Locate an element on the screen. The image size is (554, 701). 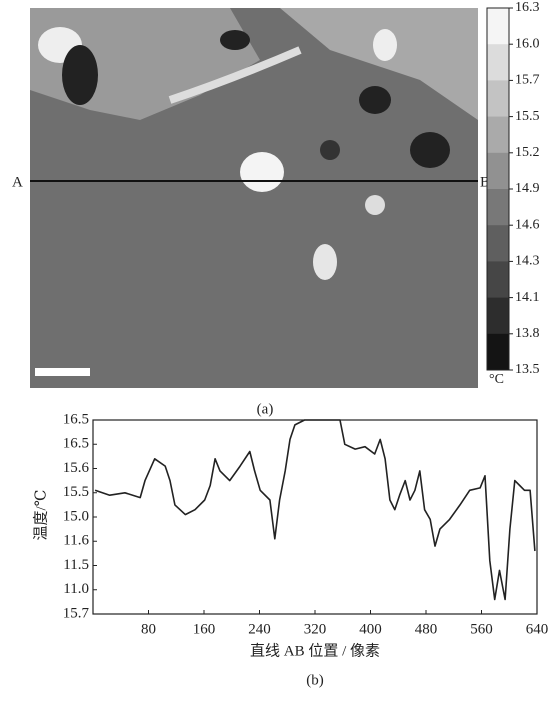
colorbar-tick-label: 15.5 is located at coordinates (527, 116).